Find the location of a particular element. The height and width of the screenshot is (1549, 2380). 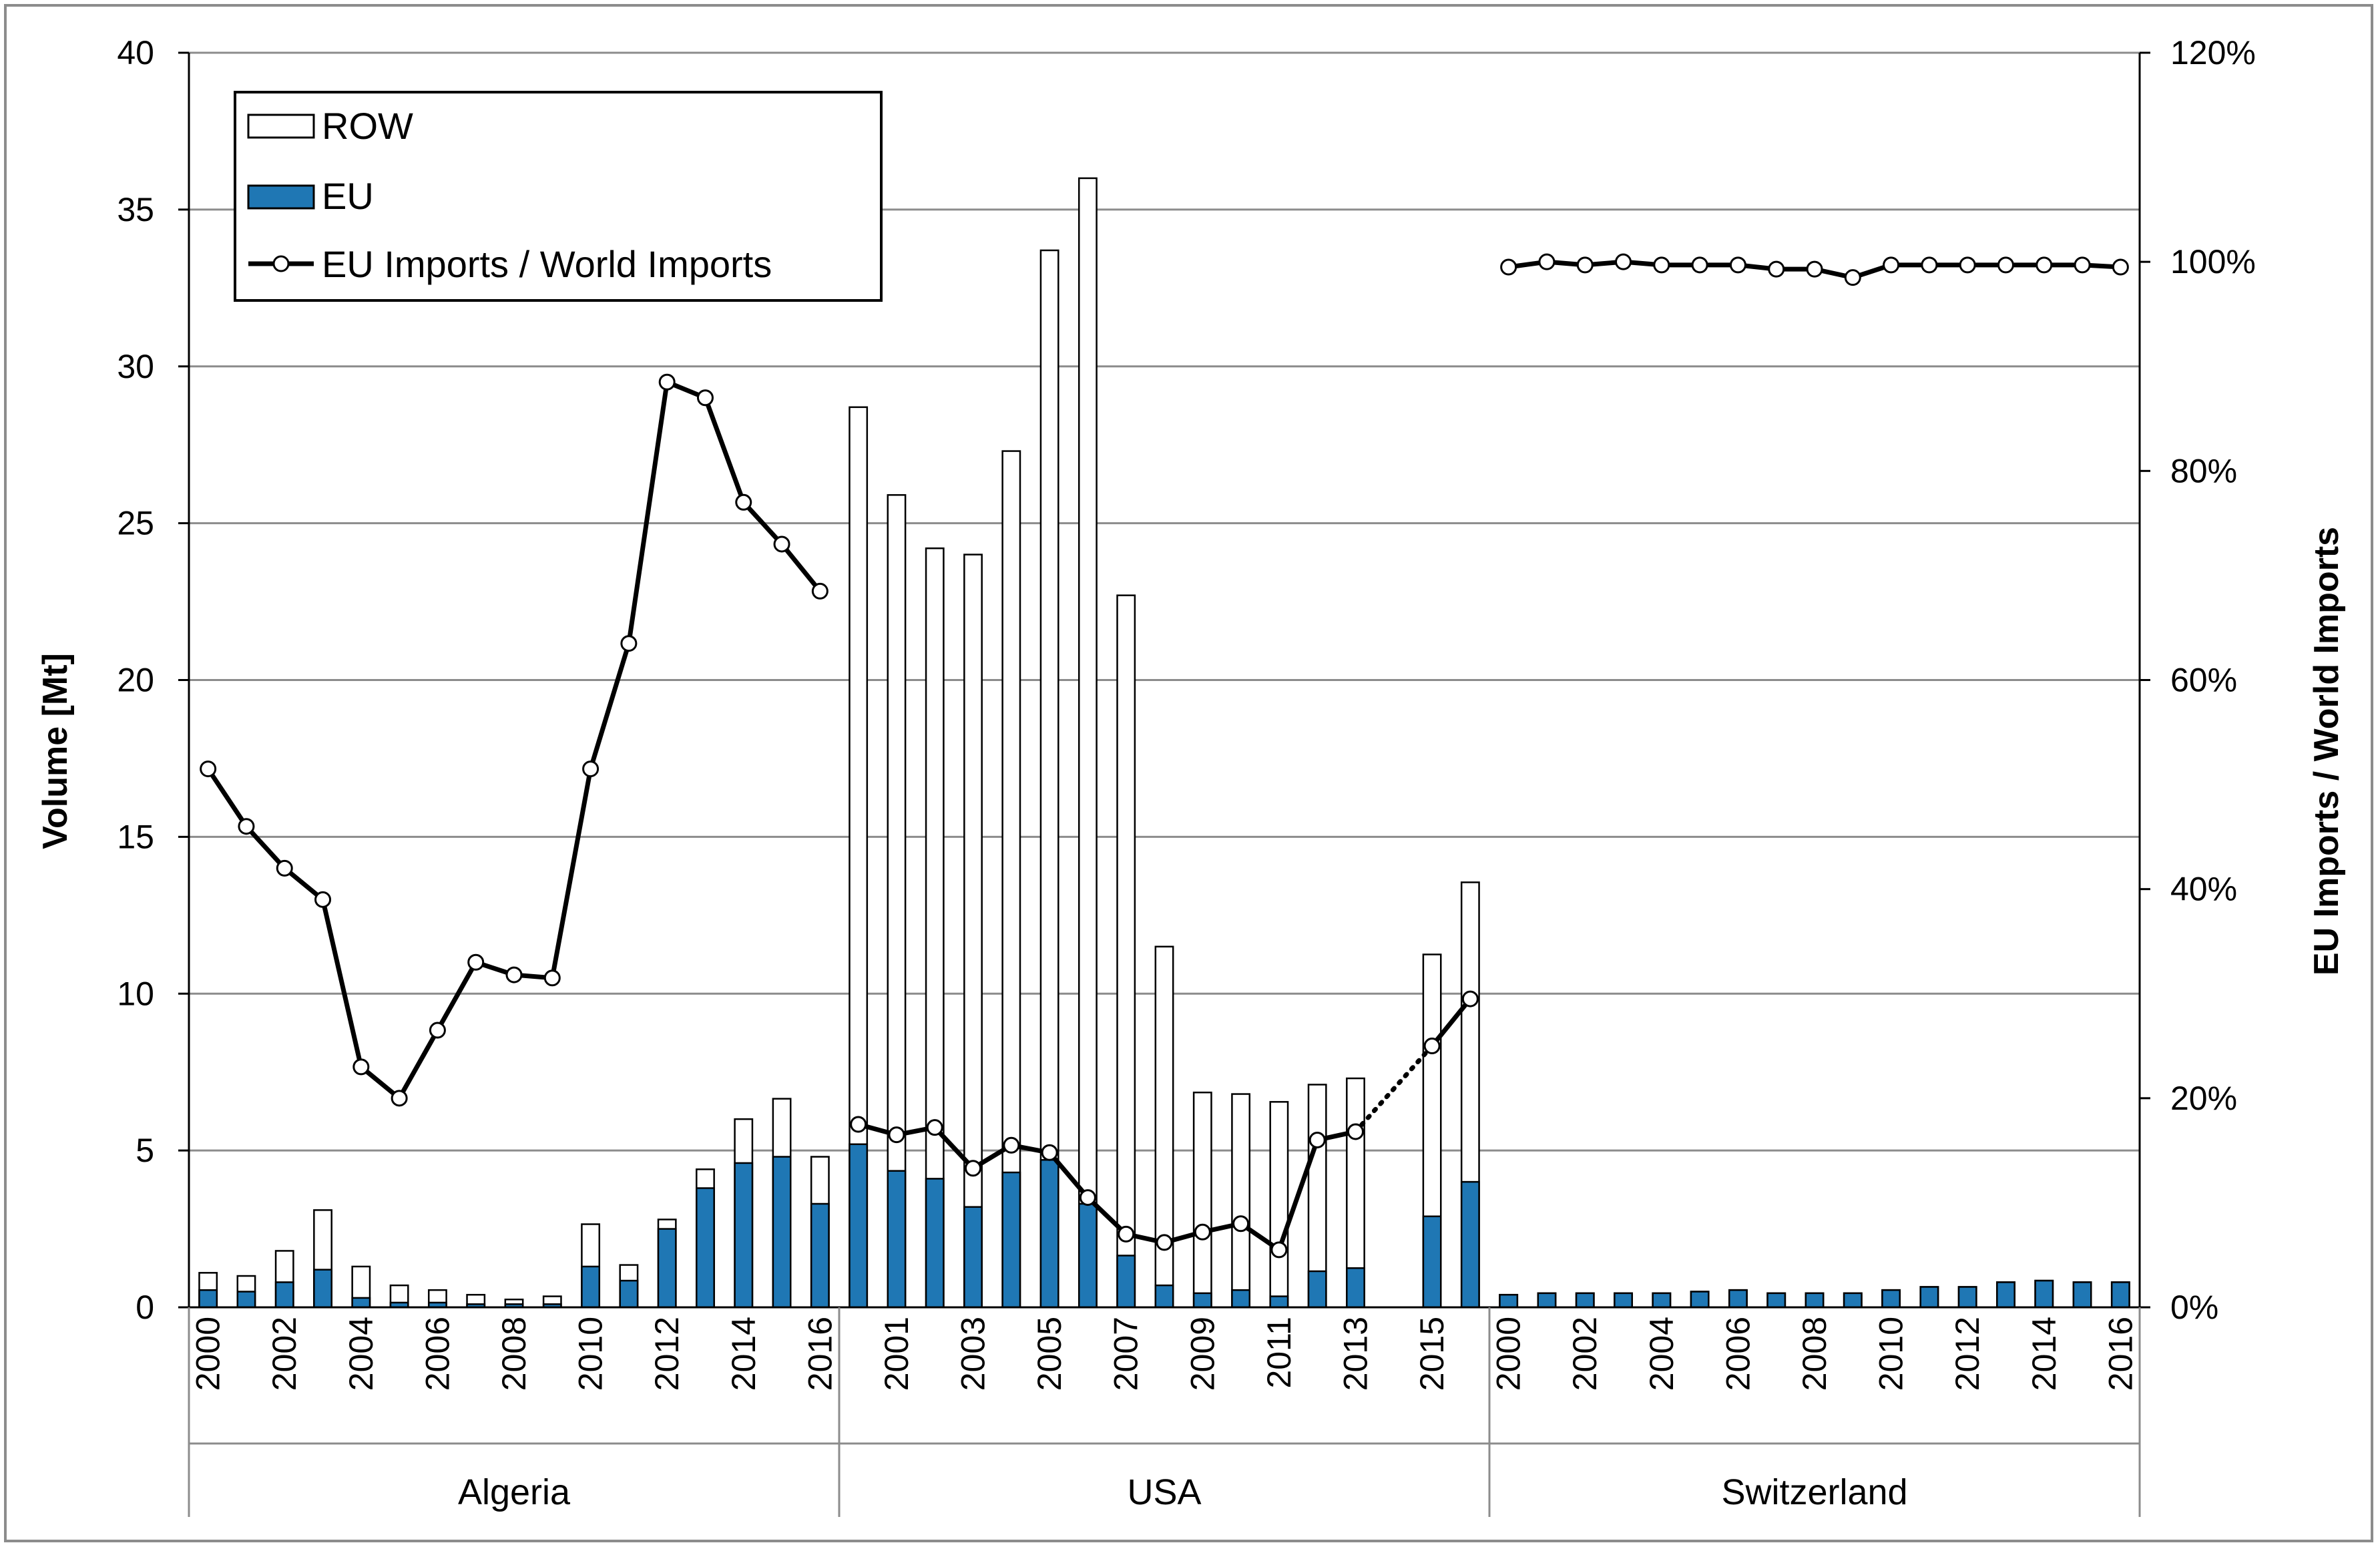

y-left-tick-label: 15 is located at coordinates (135, 837).